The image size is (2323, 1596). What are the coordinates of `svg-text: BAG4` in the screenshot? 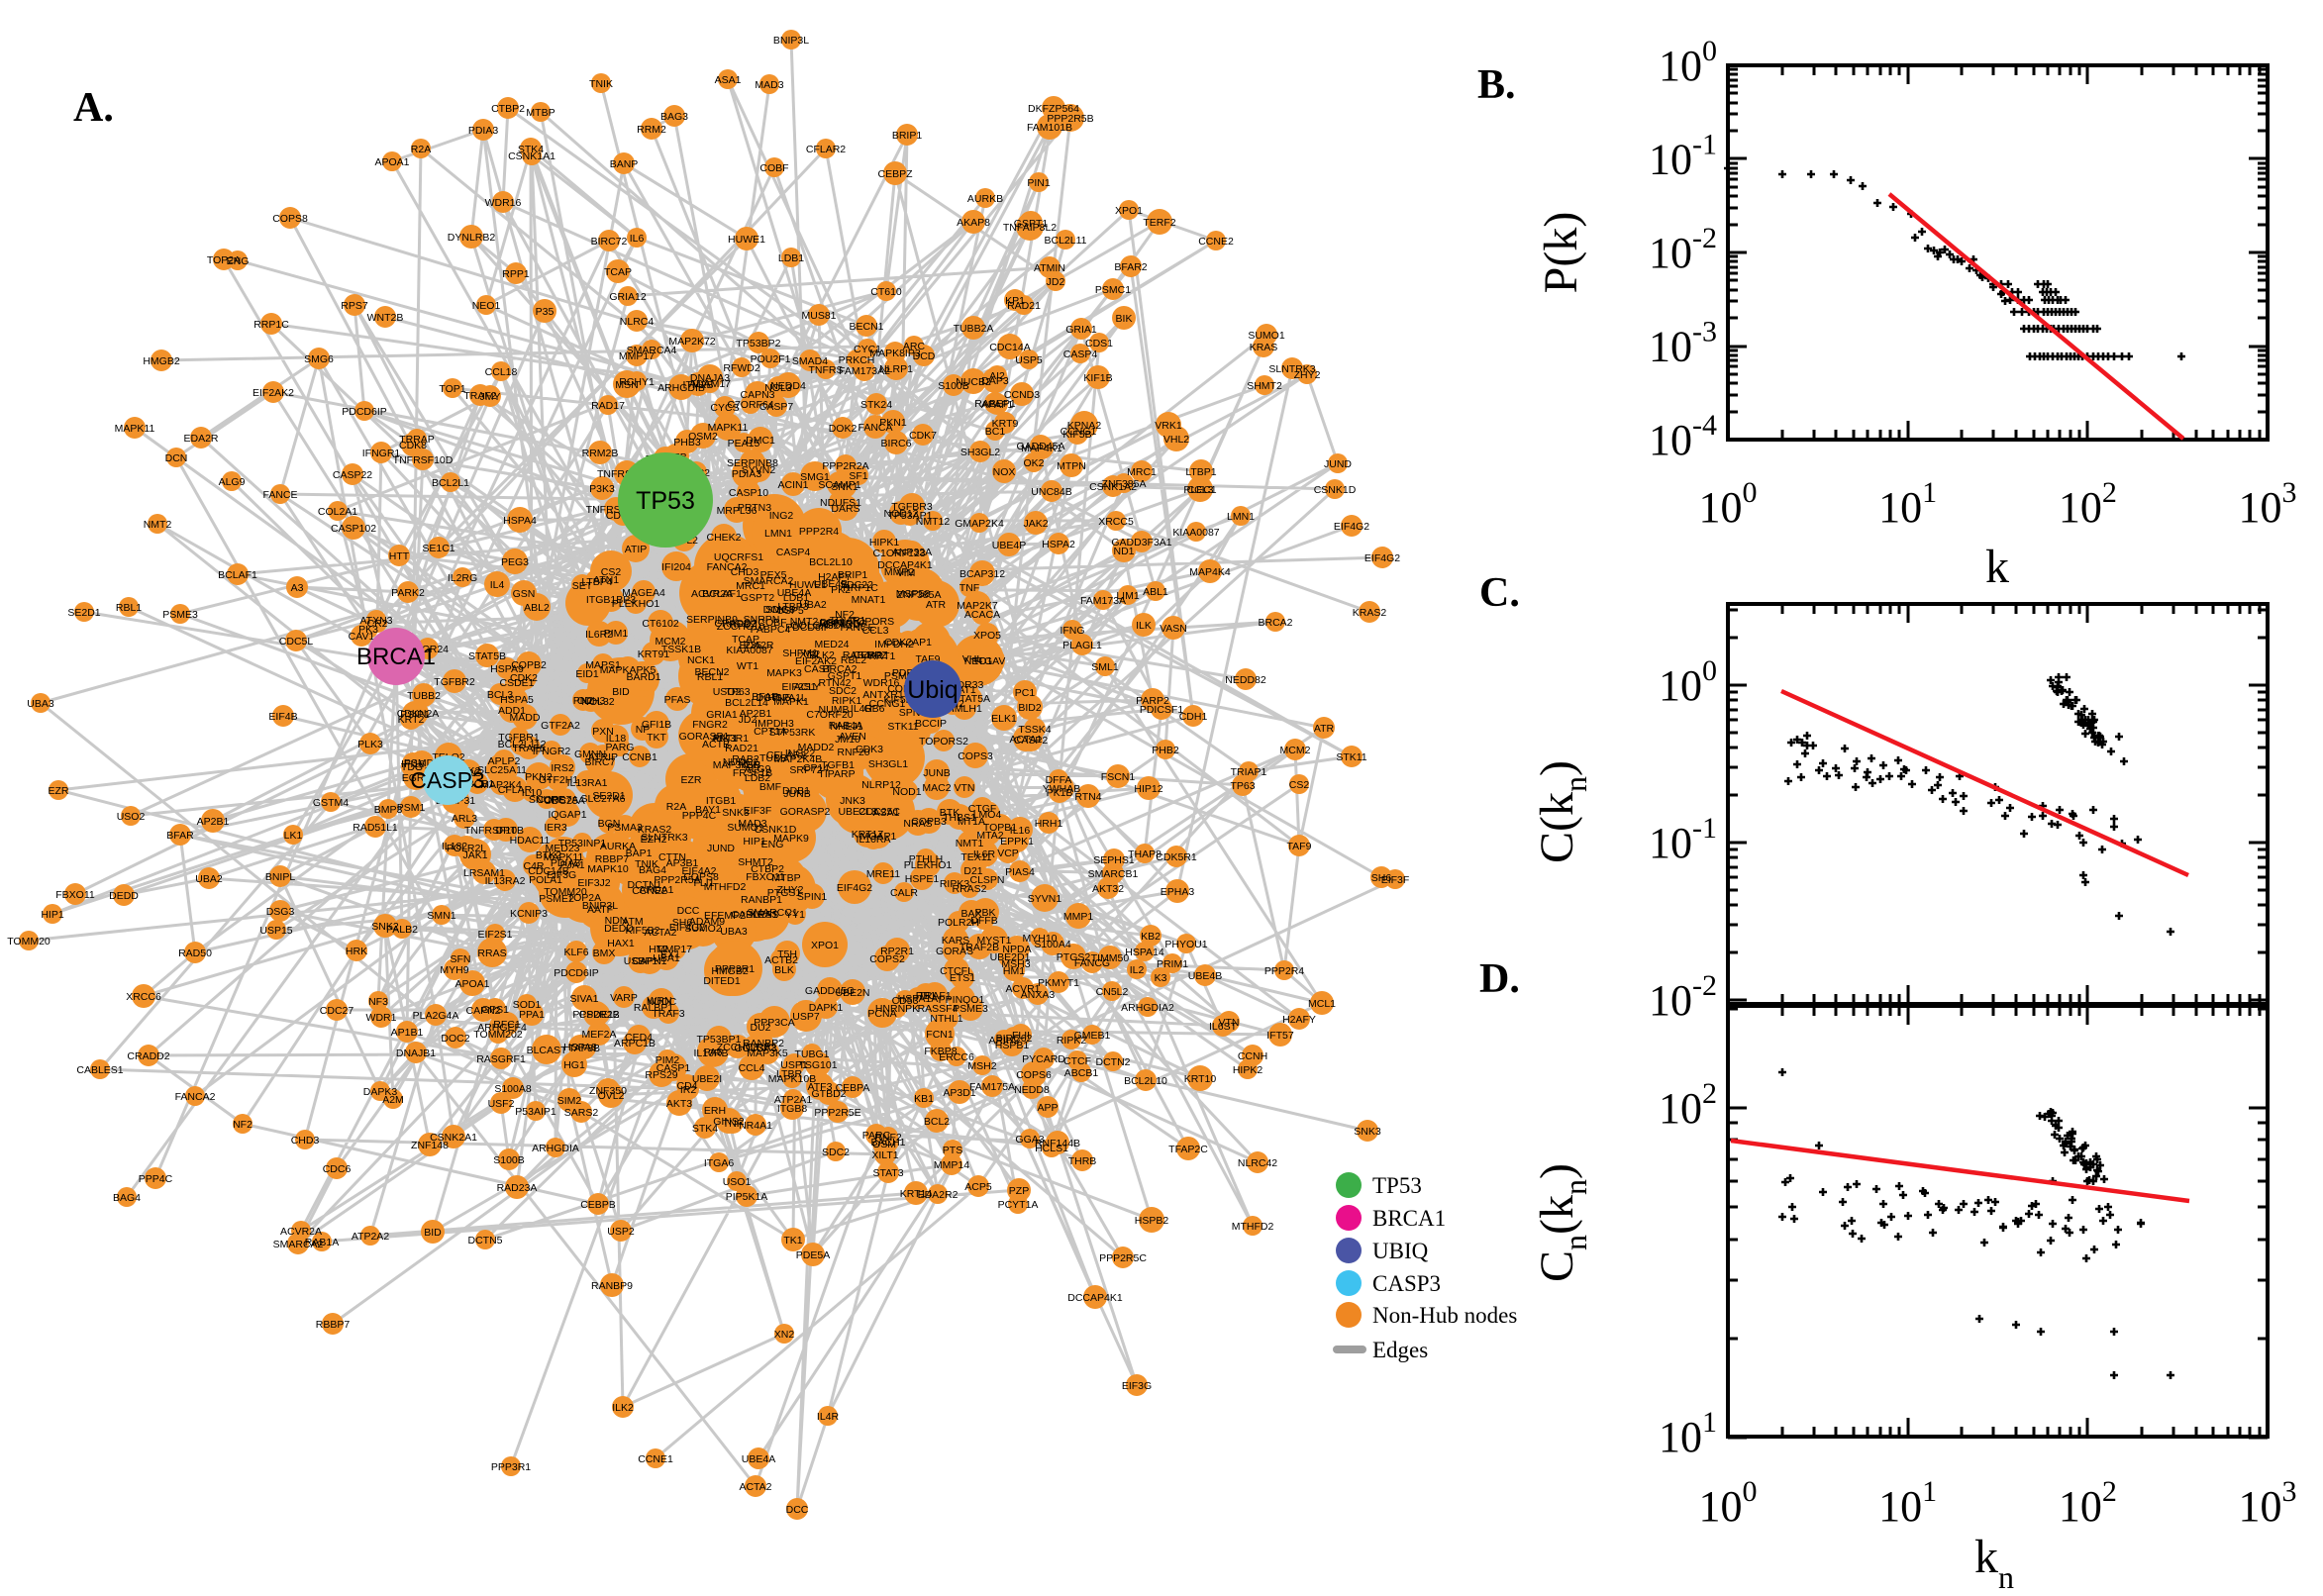 It's located at (653, 870).